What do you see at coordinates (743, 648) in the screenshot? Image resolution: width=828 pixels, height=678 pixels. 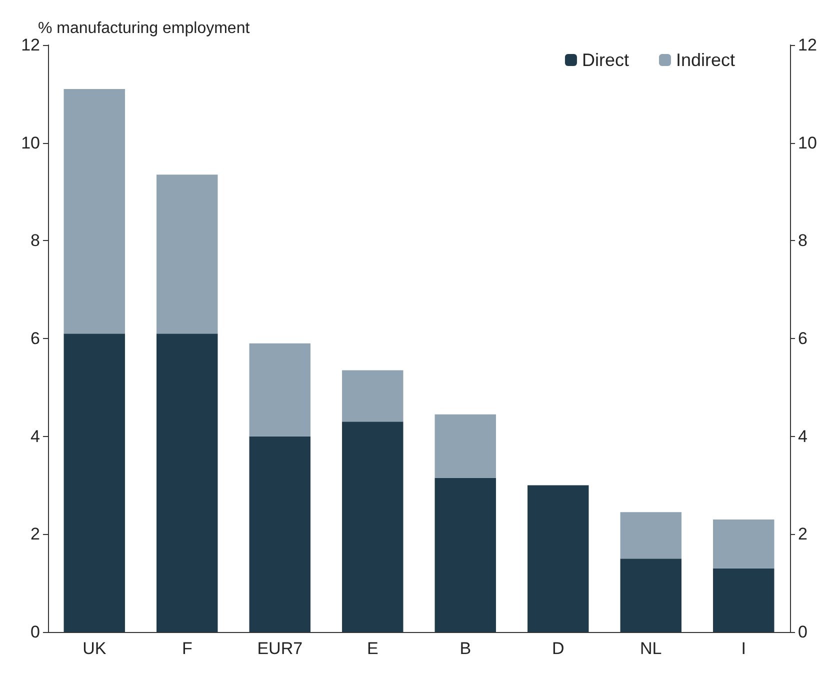 I see `x-tick-label: I` at bounding box center [743, 648].